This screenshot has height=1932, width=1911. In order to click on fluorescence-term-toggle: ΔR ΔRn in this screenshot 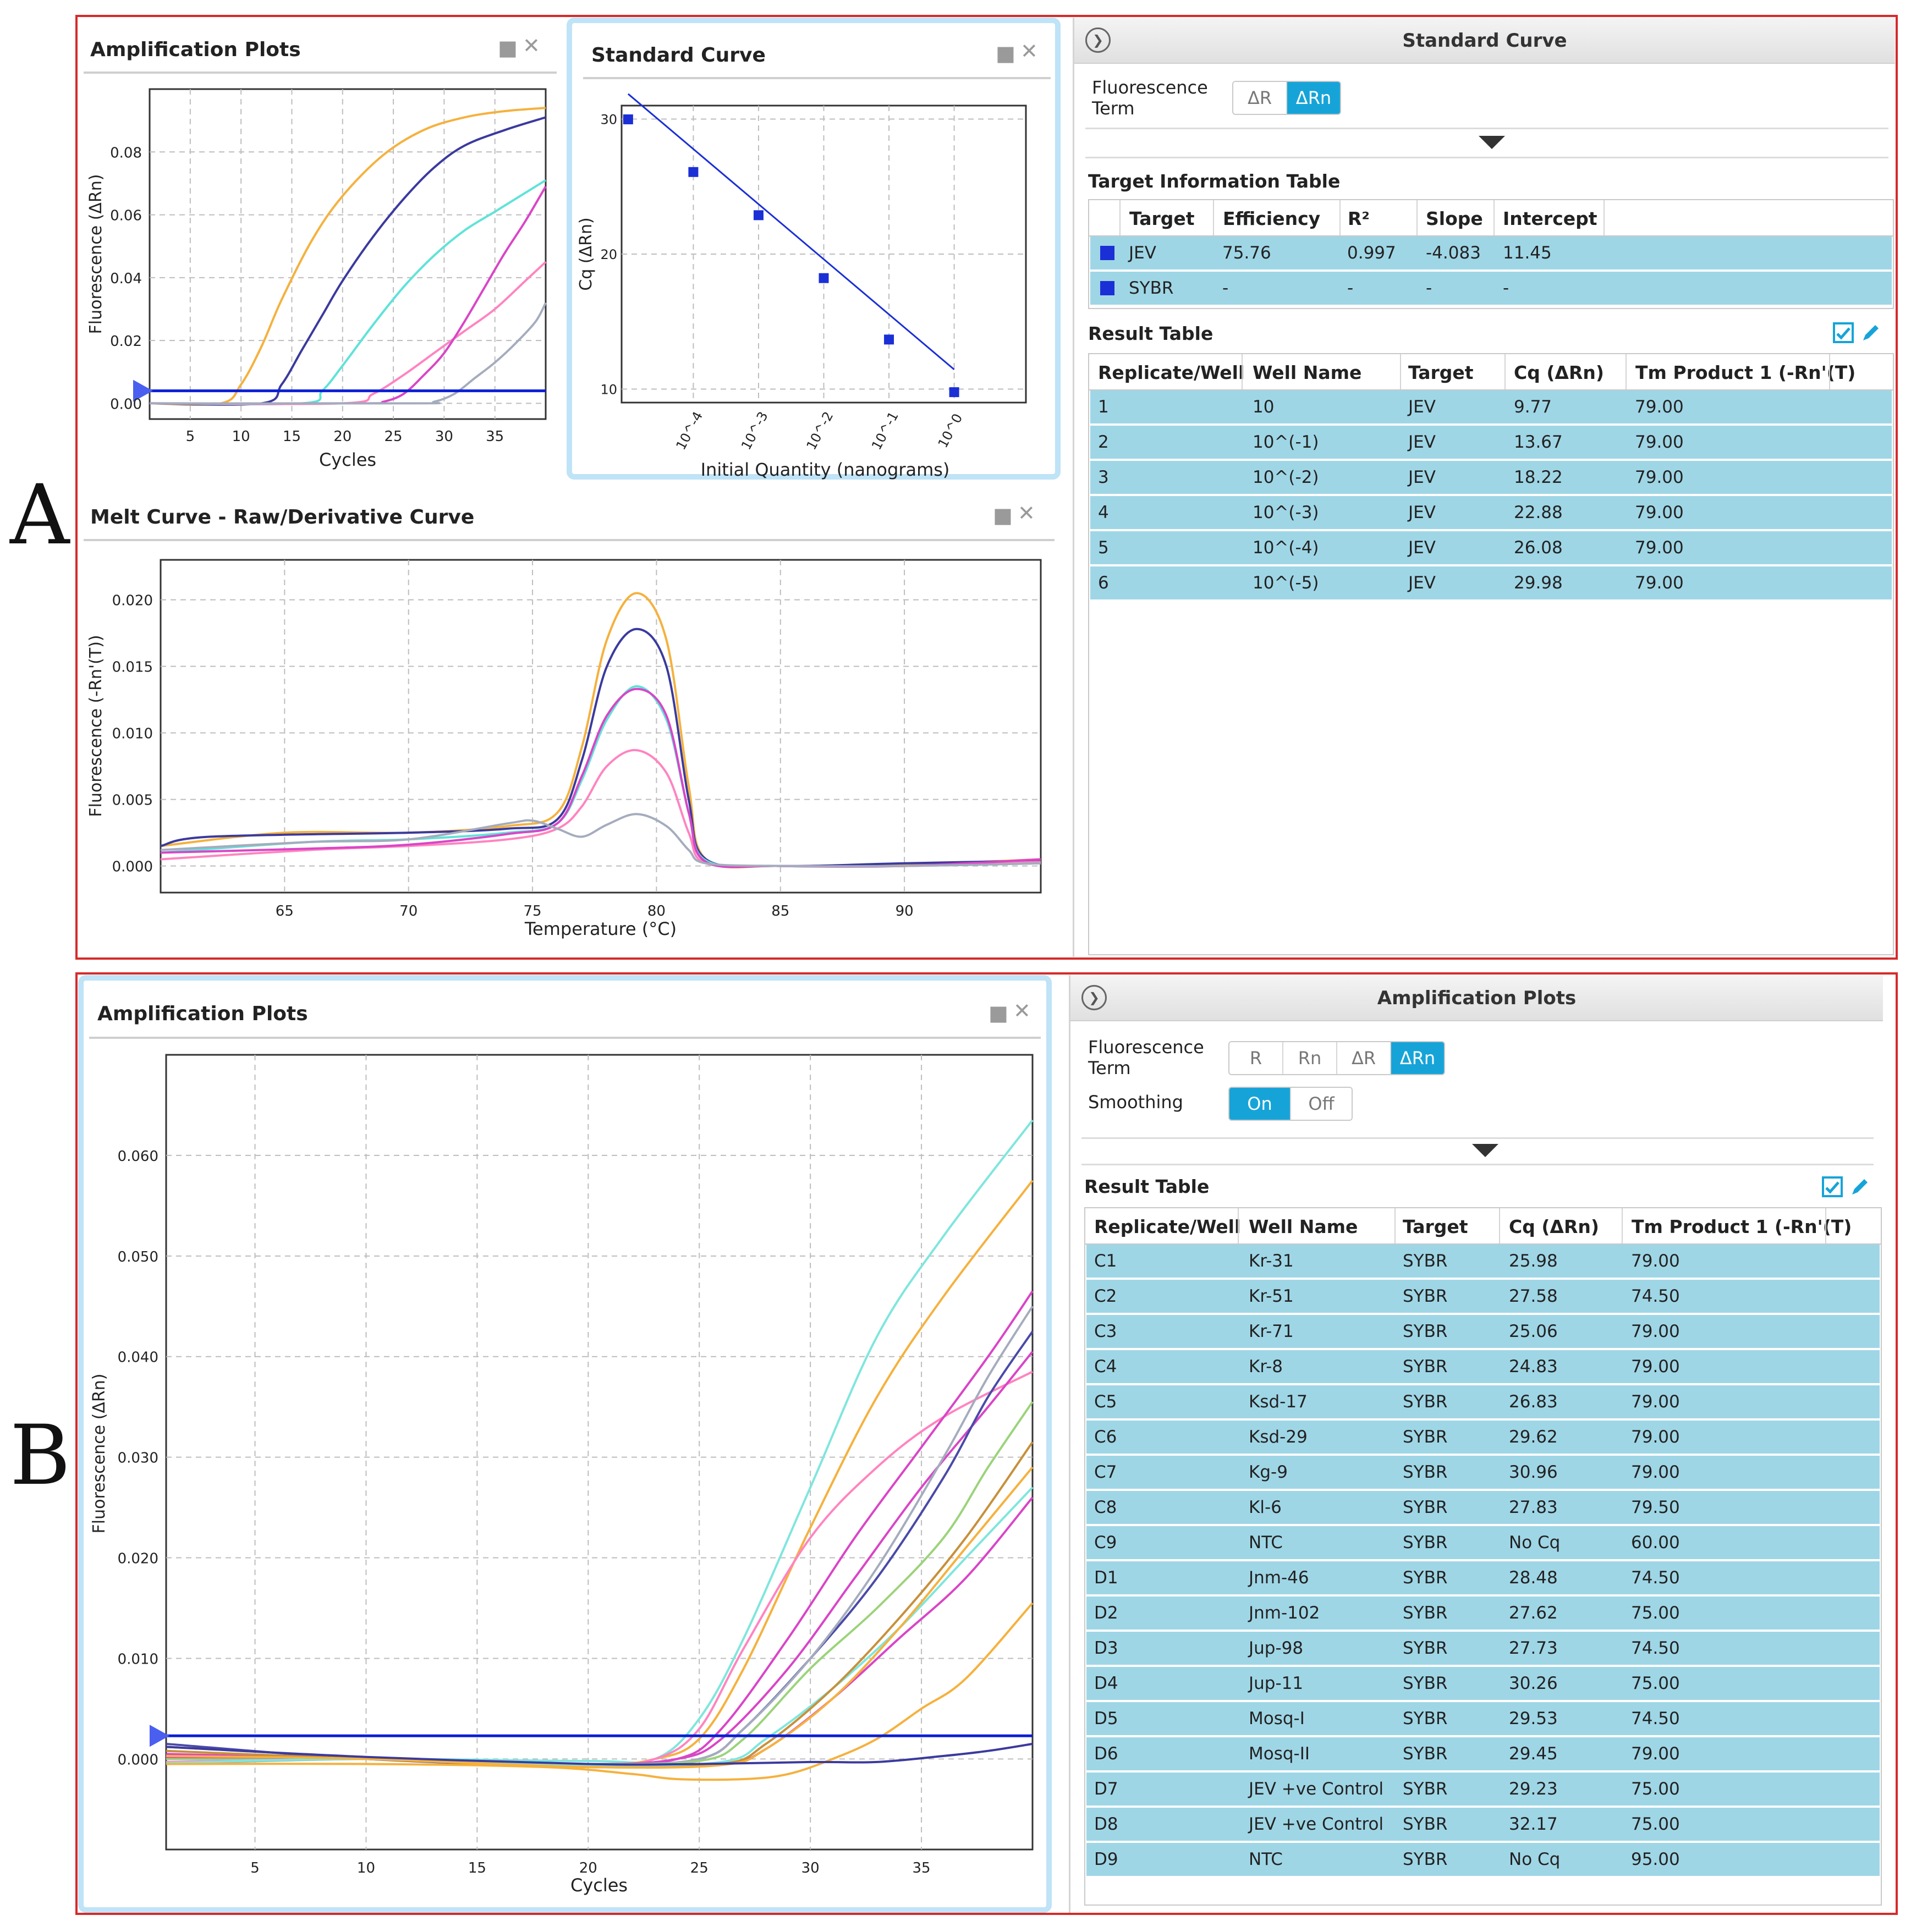, I will do `click(1286, 98)`.